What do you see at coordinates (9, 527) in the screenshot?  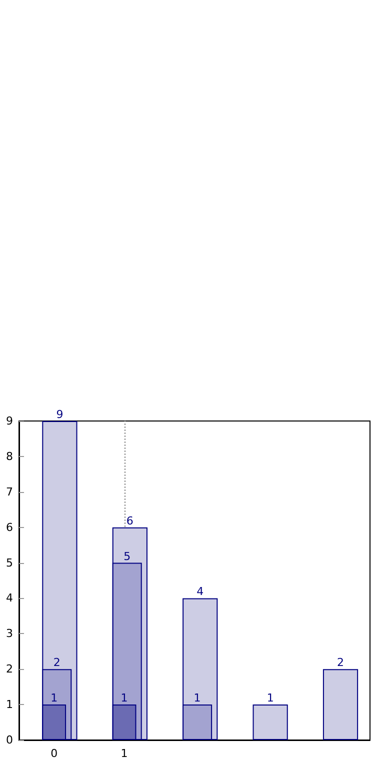 I see `y-tick-label: 6` at bounding box center [9, 527].